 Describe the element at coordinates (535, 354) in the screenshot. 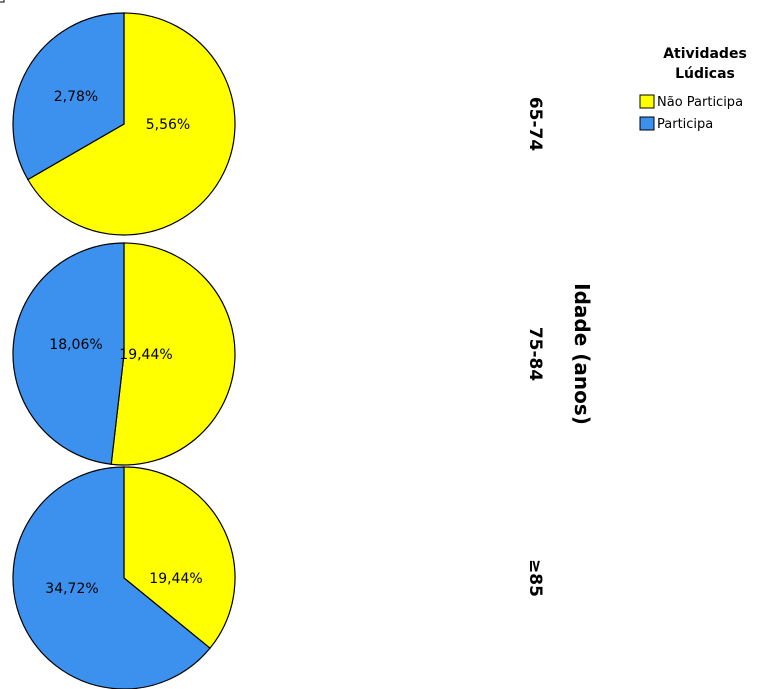

I see `panel-label-2: 75-84` at that location.